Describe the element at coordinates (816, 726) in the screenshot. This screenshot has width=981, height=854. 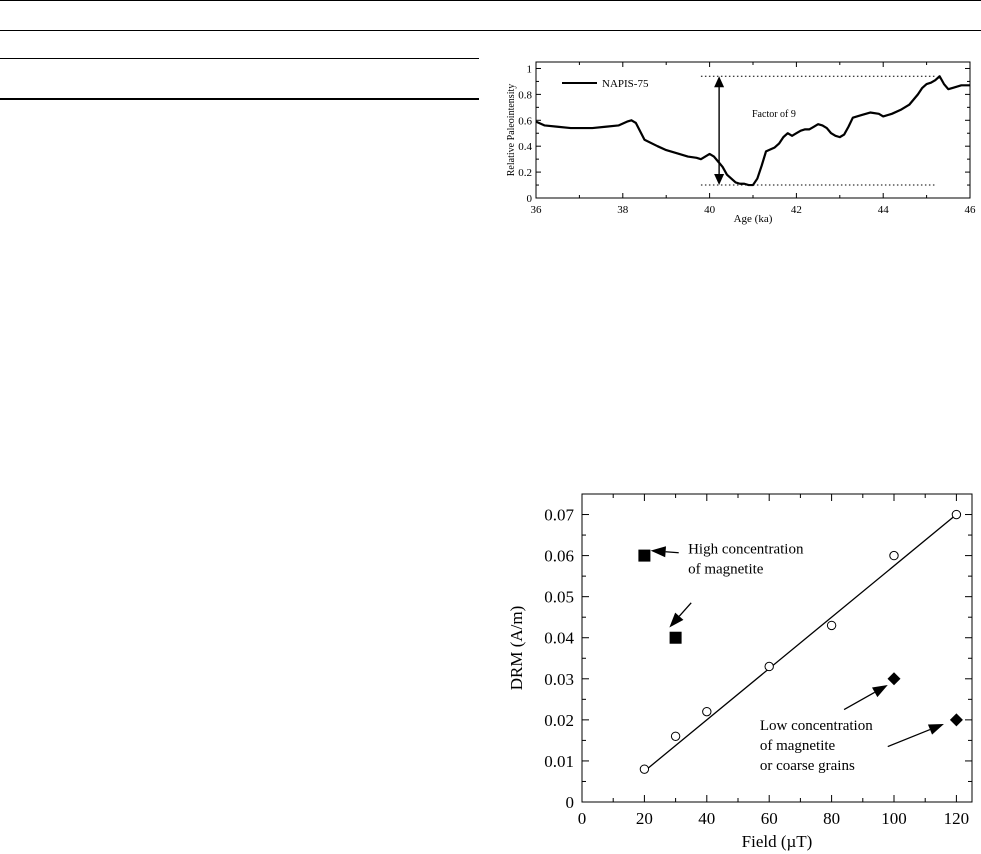
I see `annotation-text: Low concentration` at that location.